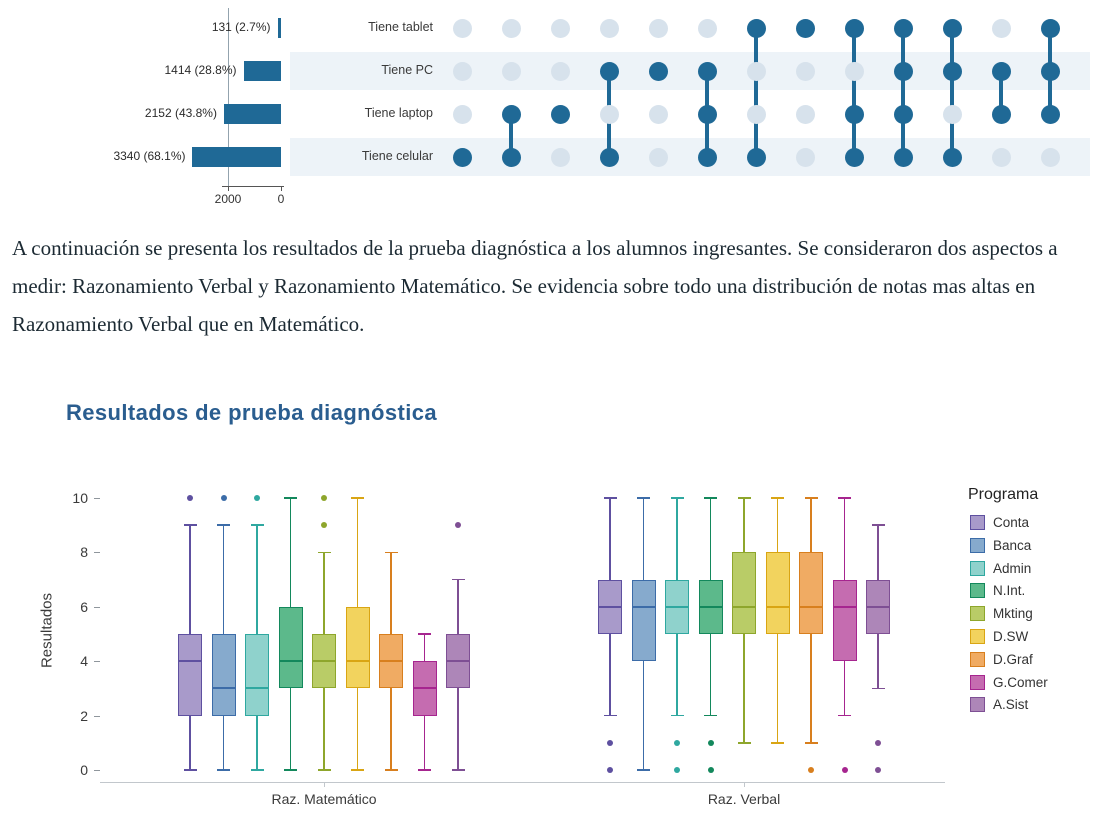  Describe the element at coordinates (84, 661) in the screenshot. I see `y-tick-label: 4` at that location.